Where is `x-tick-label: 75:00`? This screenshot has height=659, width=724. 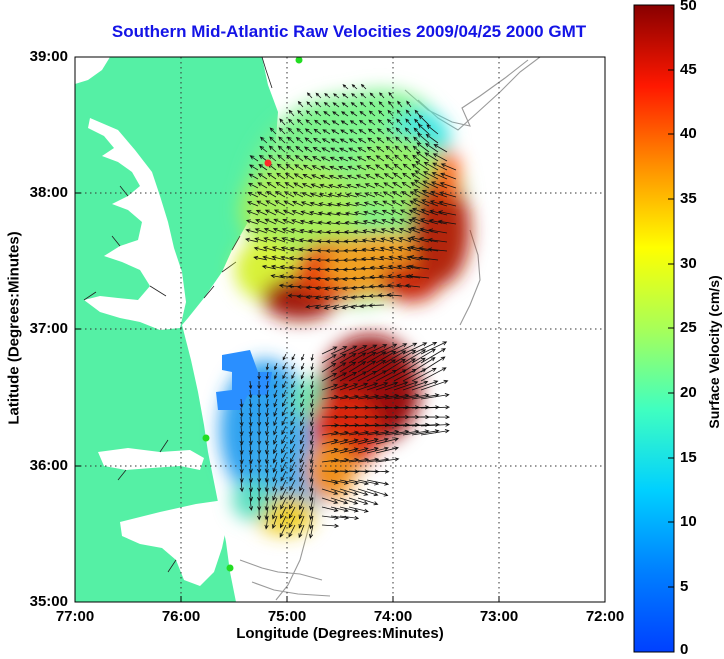
x-tick-label: 75:00 is located at coordinates (287, 616).